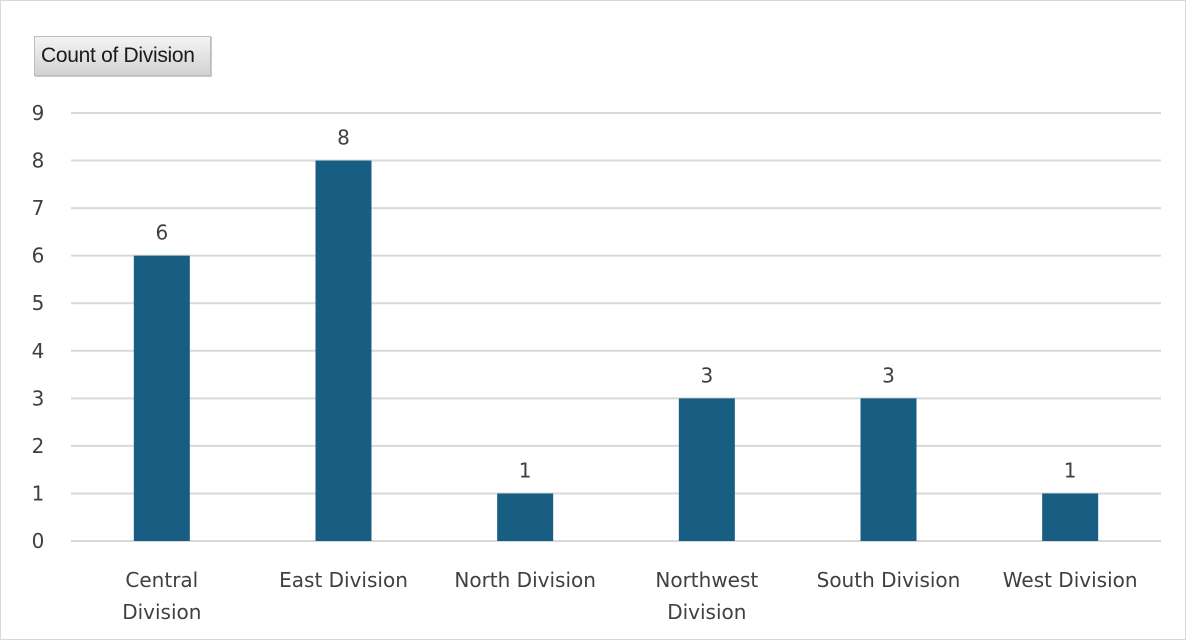  I want to click on x-category-label: East Division, so click(343, 580).